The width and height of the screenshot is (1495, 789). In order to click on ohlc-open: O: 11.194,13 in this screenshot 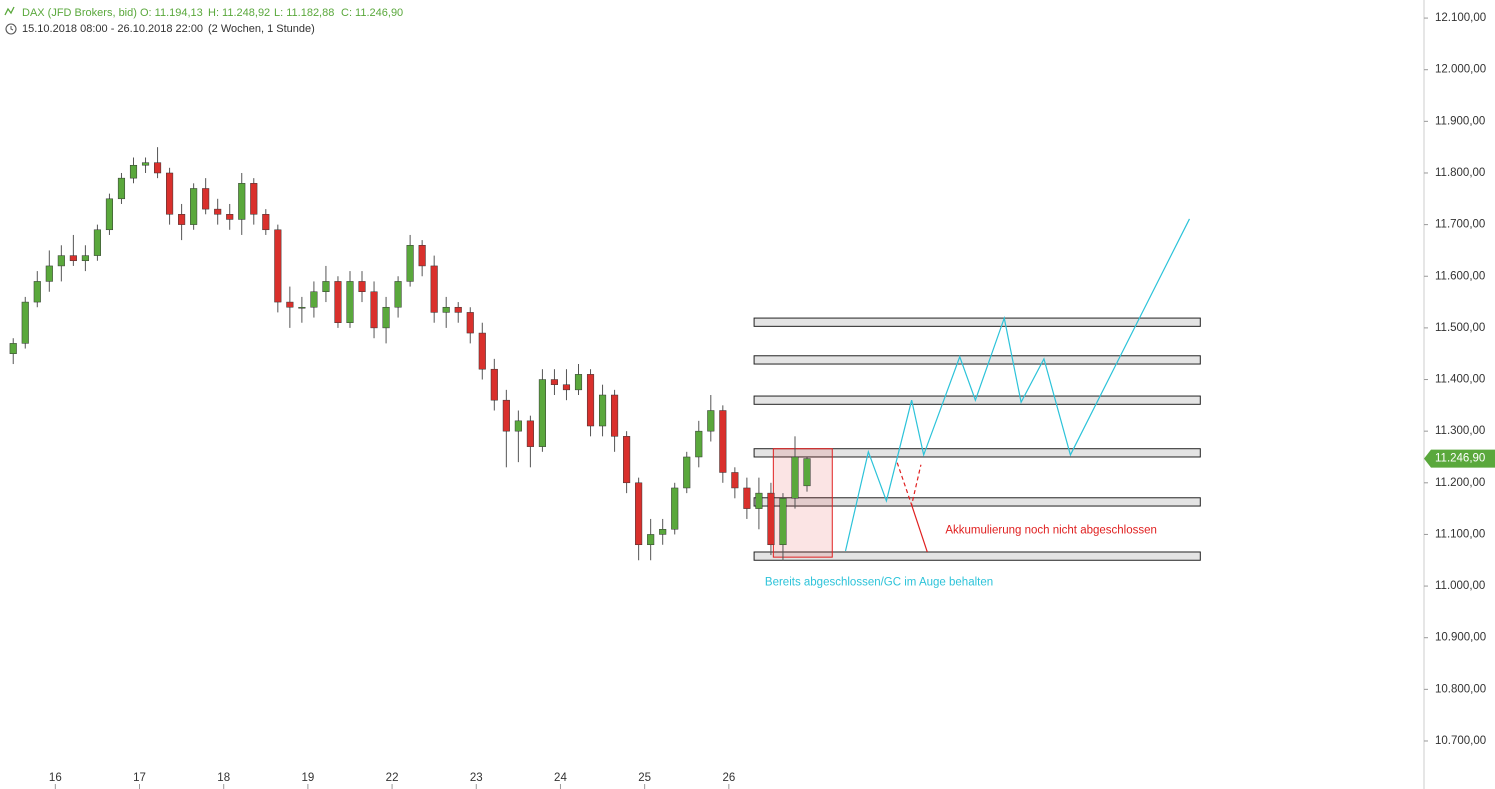, I will do `click(171, 13)`.